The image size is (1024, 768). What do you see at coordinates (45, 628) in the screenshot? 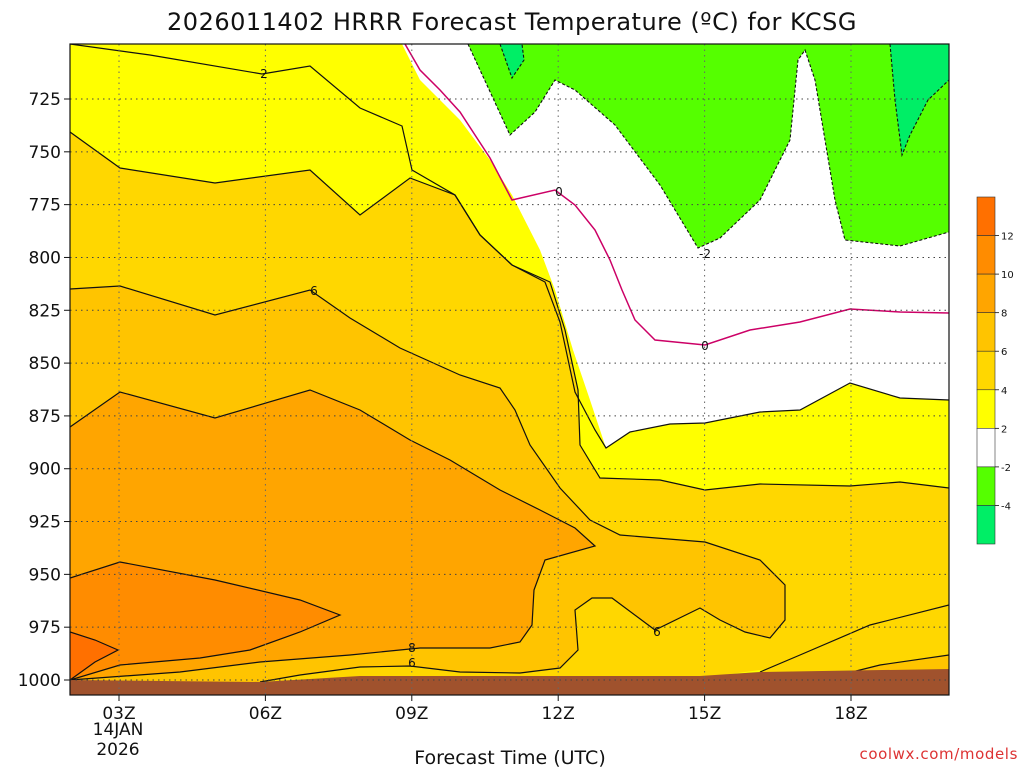
I see `y-tick-label: 975` at bounding box center [45, 628].